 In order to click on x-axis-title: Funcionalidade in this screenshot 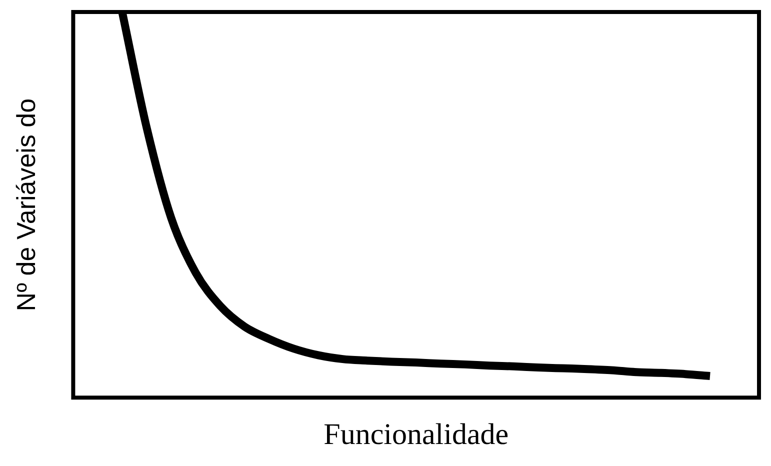, I will do `click(416, 434)`.